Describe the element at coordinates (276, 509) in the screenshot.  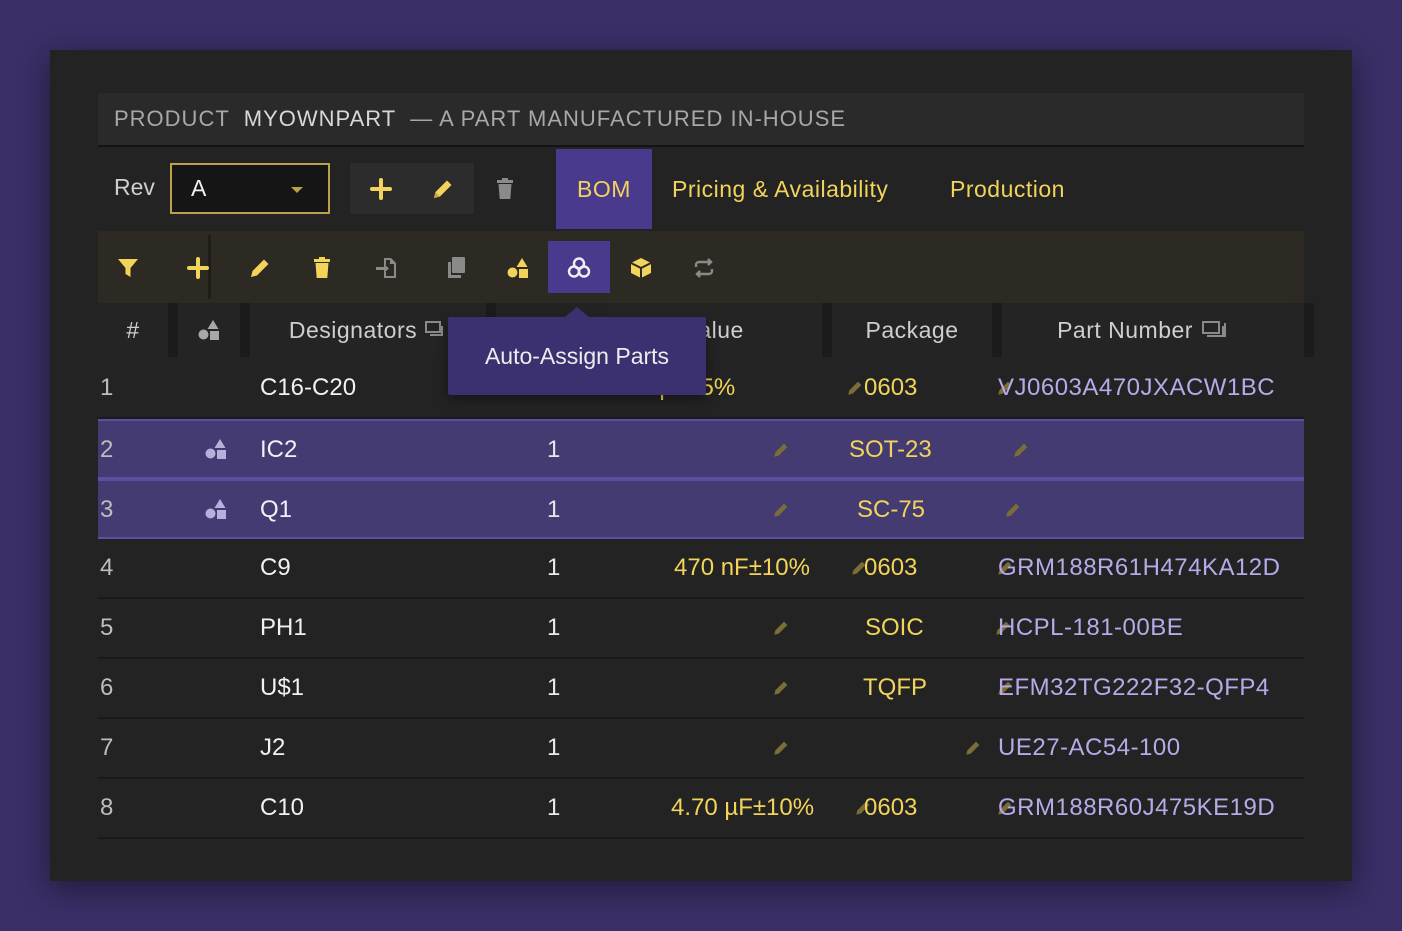
I see `row-designators: Q1` at that location.